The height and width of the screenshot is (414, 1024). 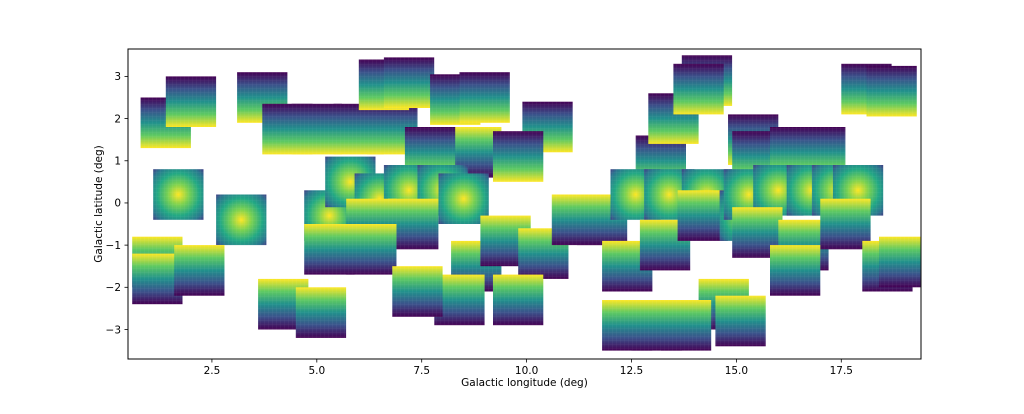 I want to click on y-tick-label: 1, so click(x=117, y=162).